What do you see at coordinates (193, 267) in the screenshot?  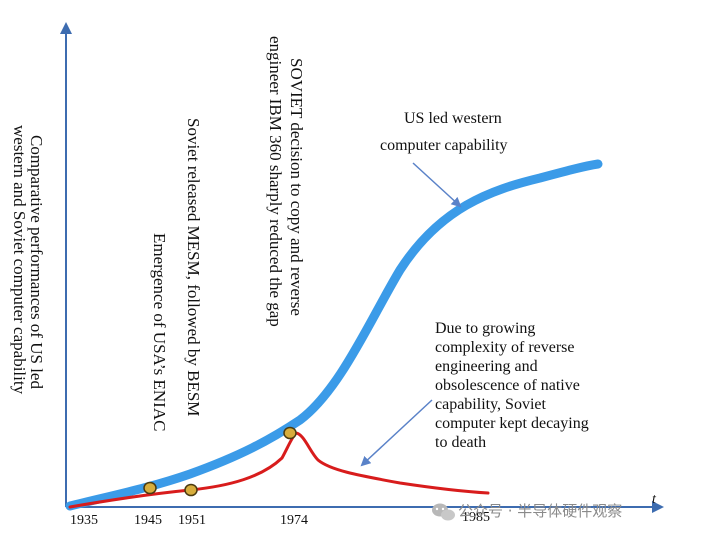 I see `mesm-annotation: Soviet released MESM, followed by BESM` at bounding box center [193, 267].